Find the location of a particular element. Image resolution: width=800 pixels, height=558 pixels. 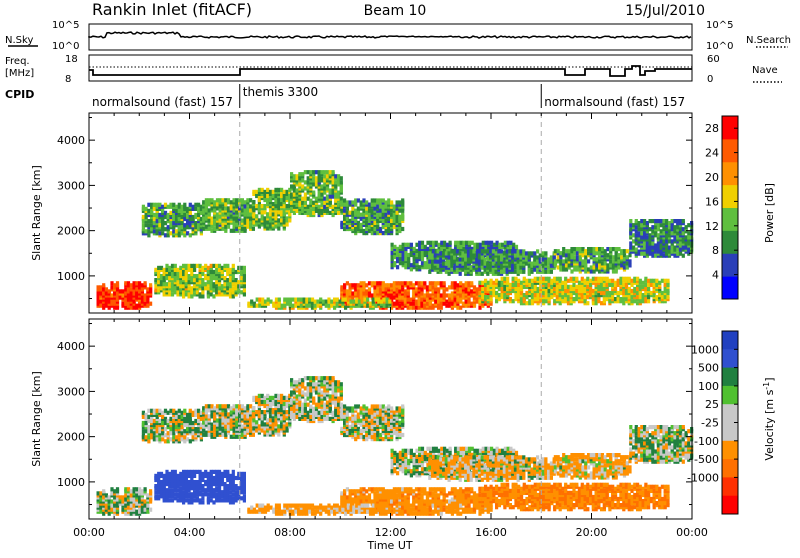

nave-label: Nave is located at coordinates (765, 70).